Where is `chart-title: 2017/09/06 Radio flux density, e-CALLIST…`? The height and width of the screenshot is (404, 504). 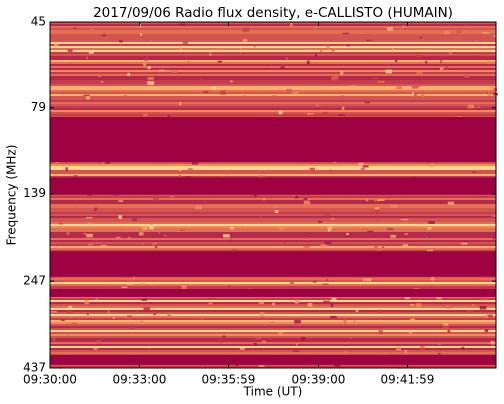
chart-title: 2017/09/06 Radio flux density, e-CALLIST… is located at coordinates (273, 13).